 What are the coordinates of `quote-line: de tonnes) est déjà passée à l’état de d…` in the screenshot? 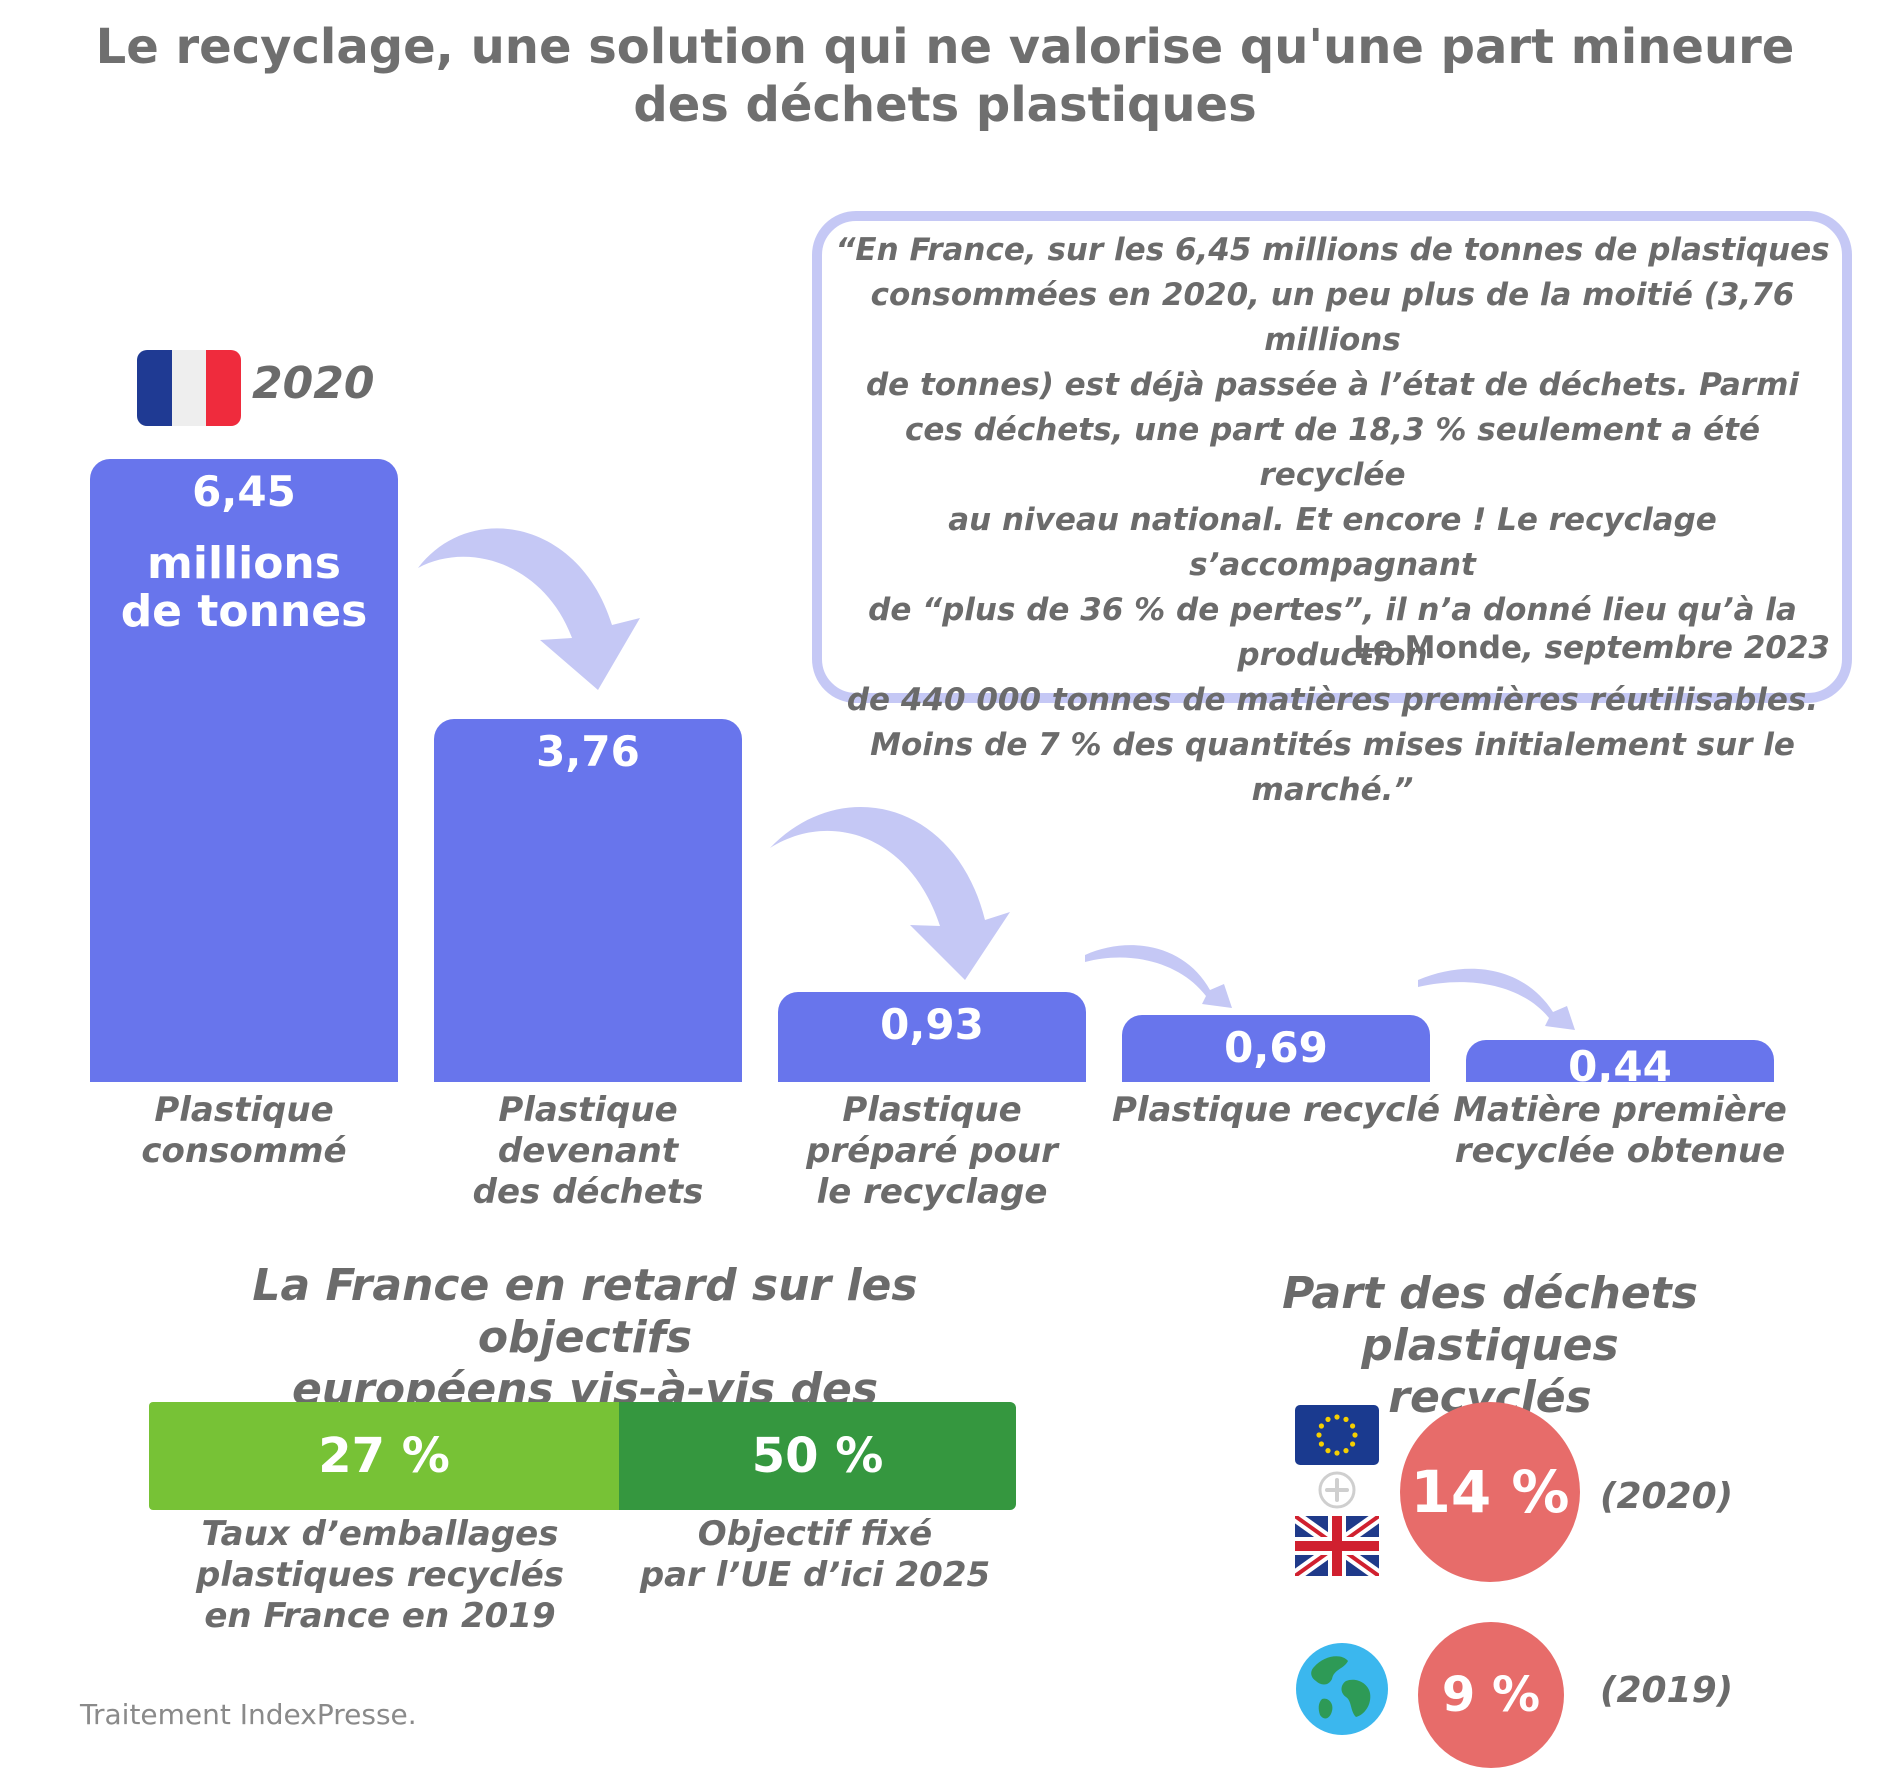 It's located at (1332, 385).